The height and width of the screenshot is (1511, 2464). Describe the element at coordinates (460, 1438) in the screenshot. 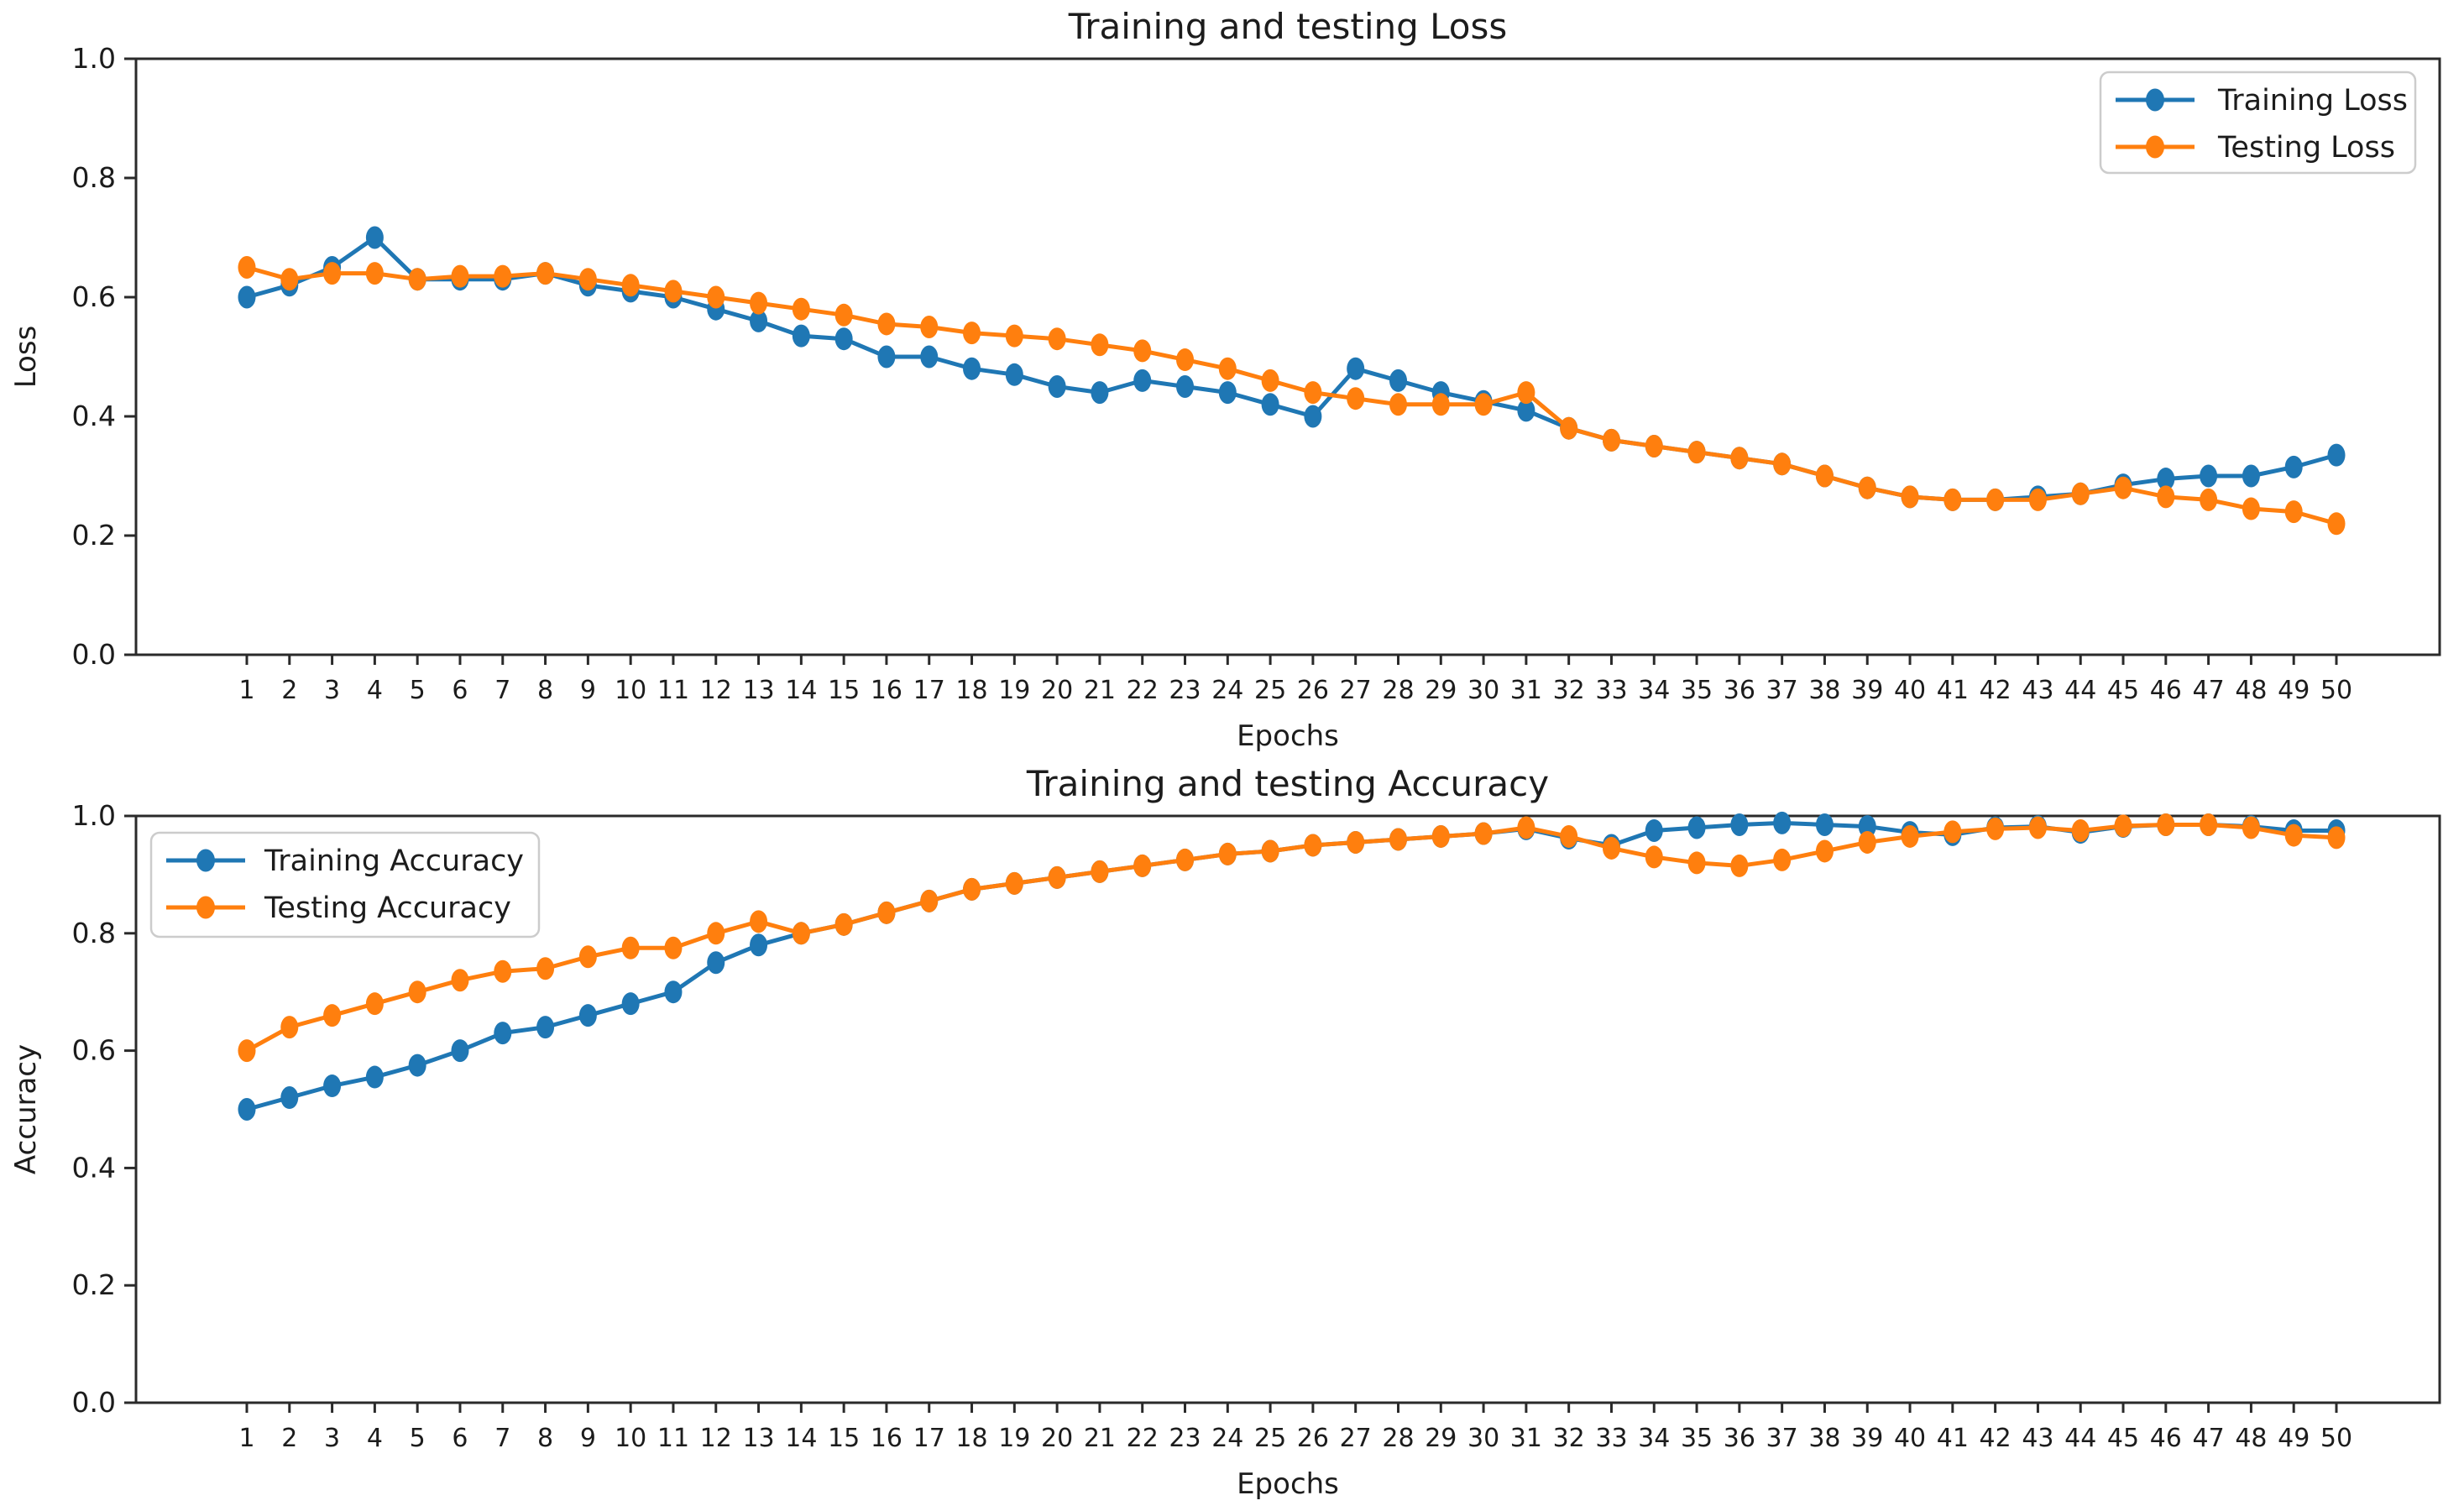

I see `x-tick-label: 6` at that location.